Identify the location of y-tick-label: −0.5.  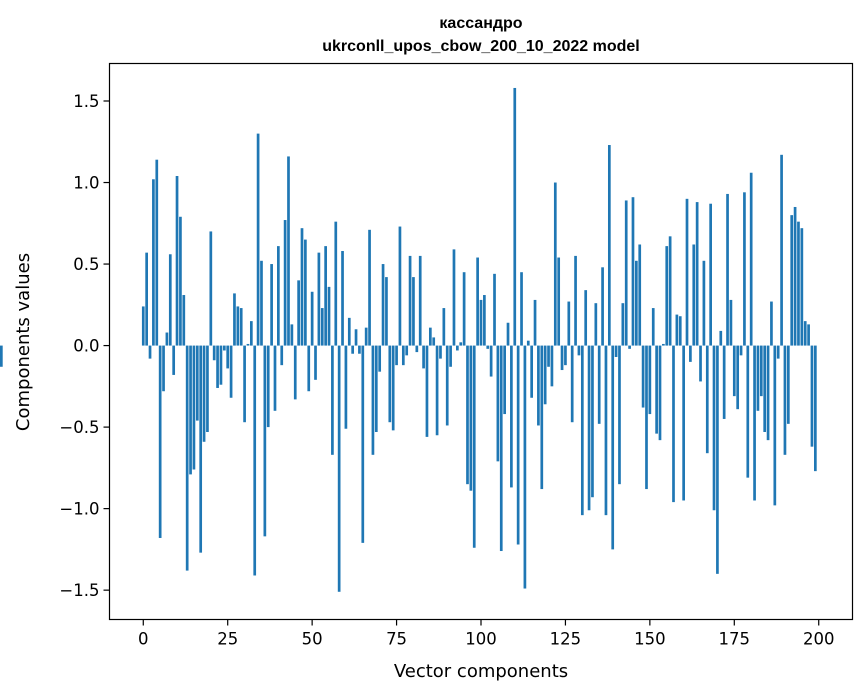
(79, 427).